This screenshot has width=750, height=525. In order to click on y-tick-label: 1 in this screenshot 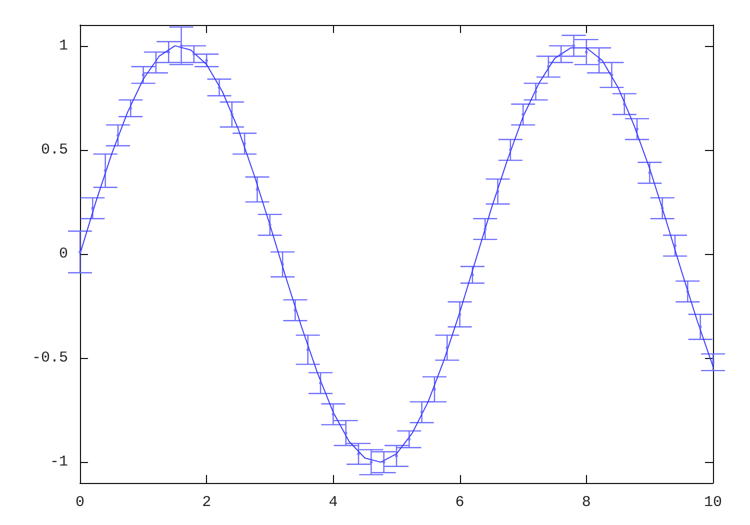, I will do `click(63, 45)`.